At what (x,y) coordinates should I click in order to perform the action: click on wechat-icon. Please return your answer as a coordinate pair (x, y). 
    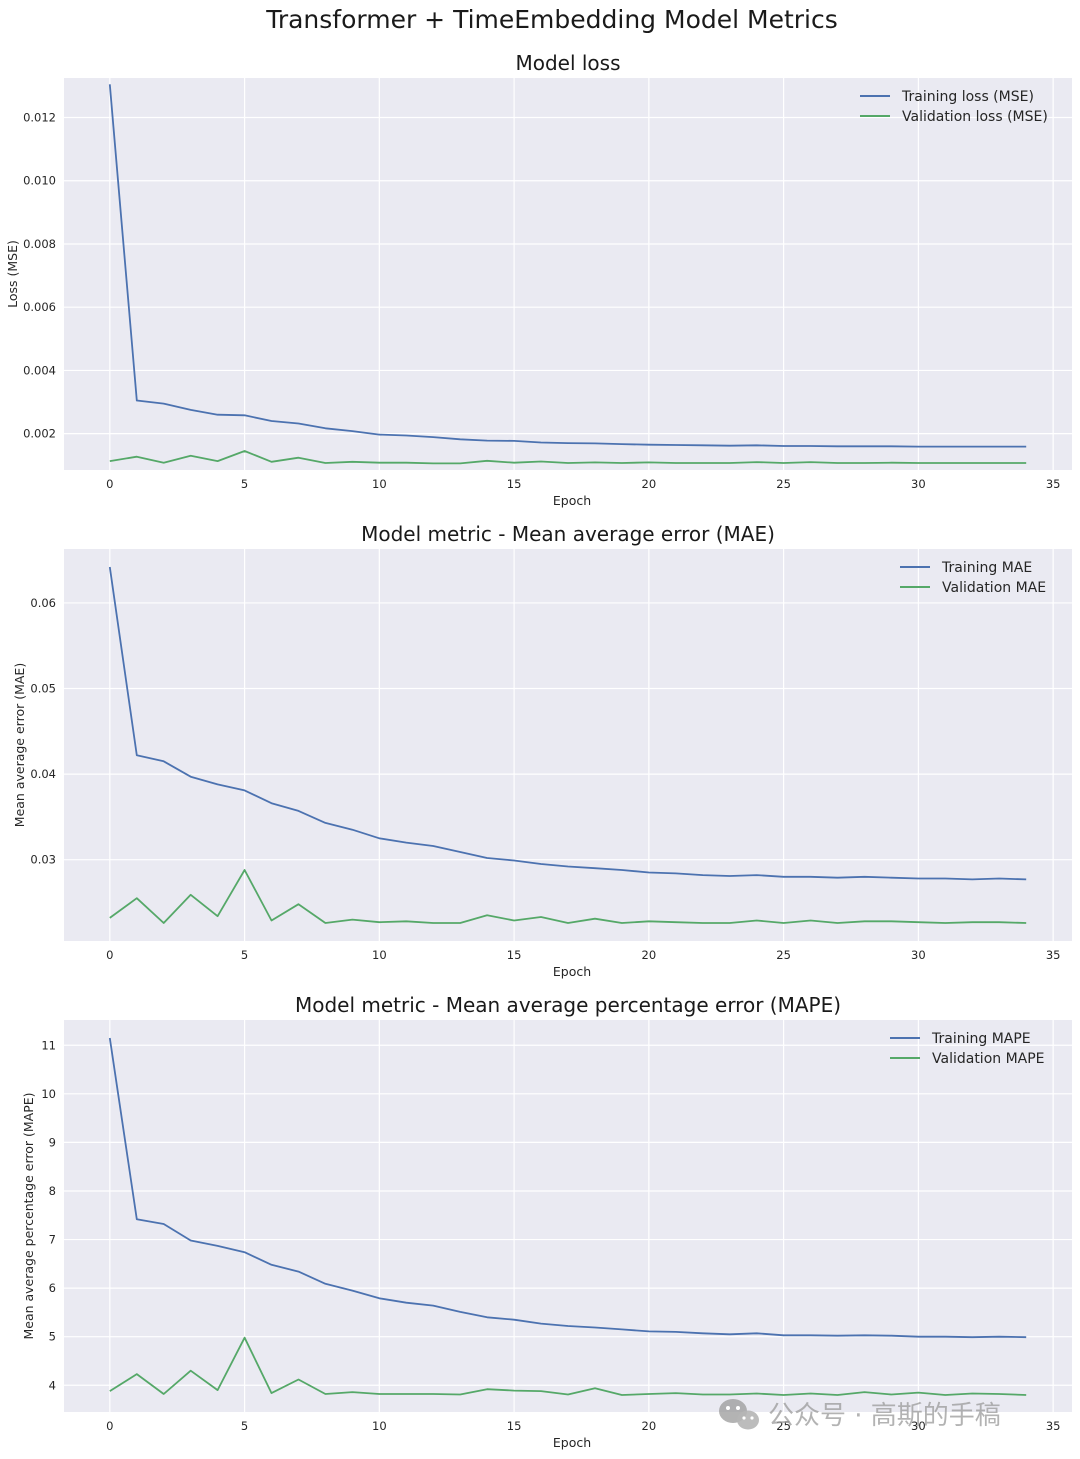
    Looking at the image, I should click on (739, 1414).